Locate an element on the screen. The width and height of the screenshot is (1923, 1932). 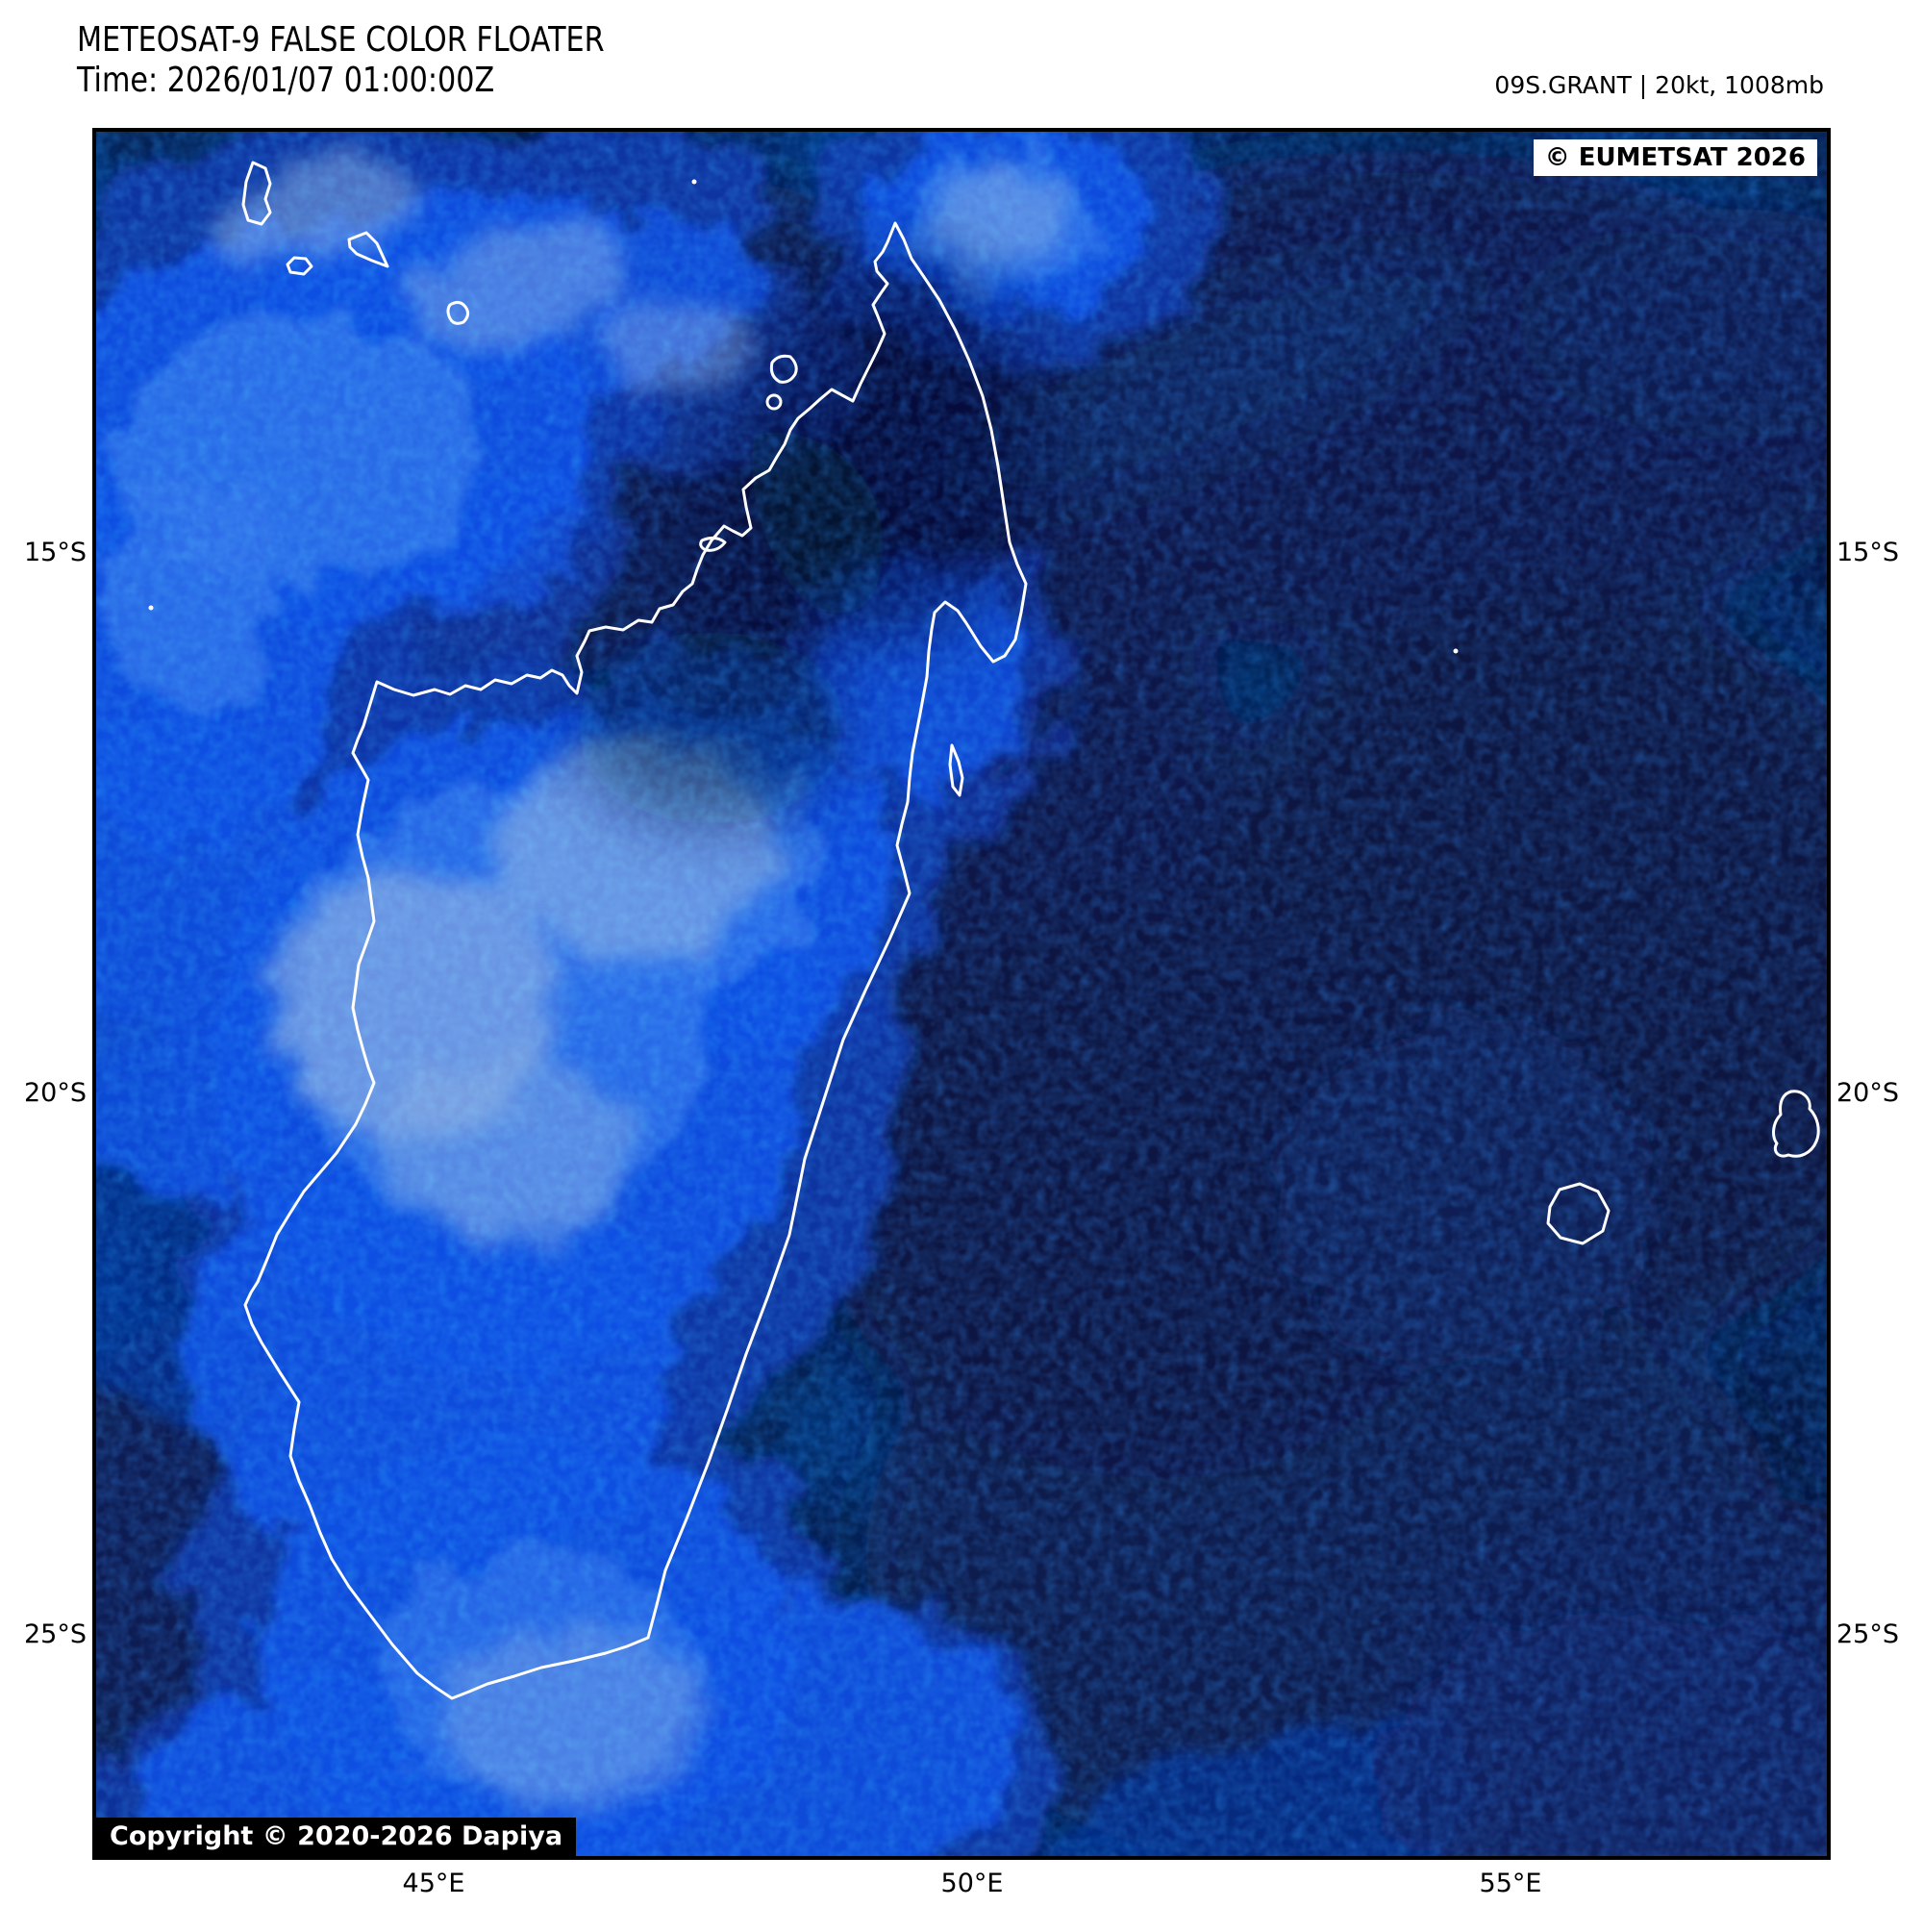
west-islet-dot is located at coordinates (151, 608).